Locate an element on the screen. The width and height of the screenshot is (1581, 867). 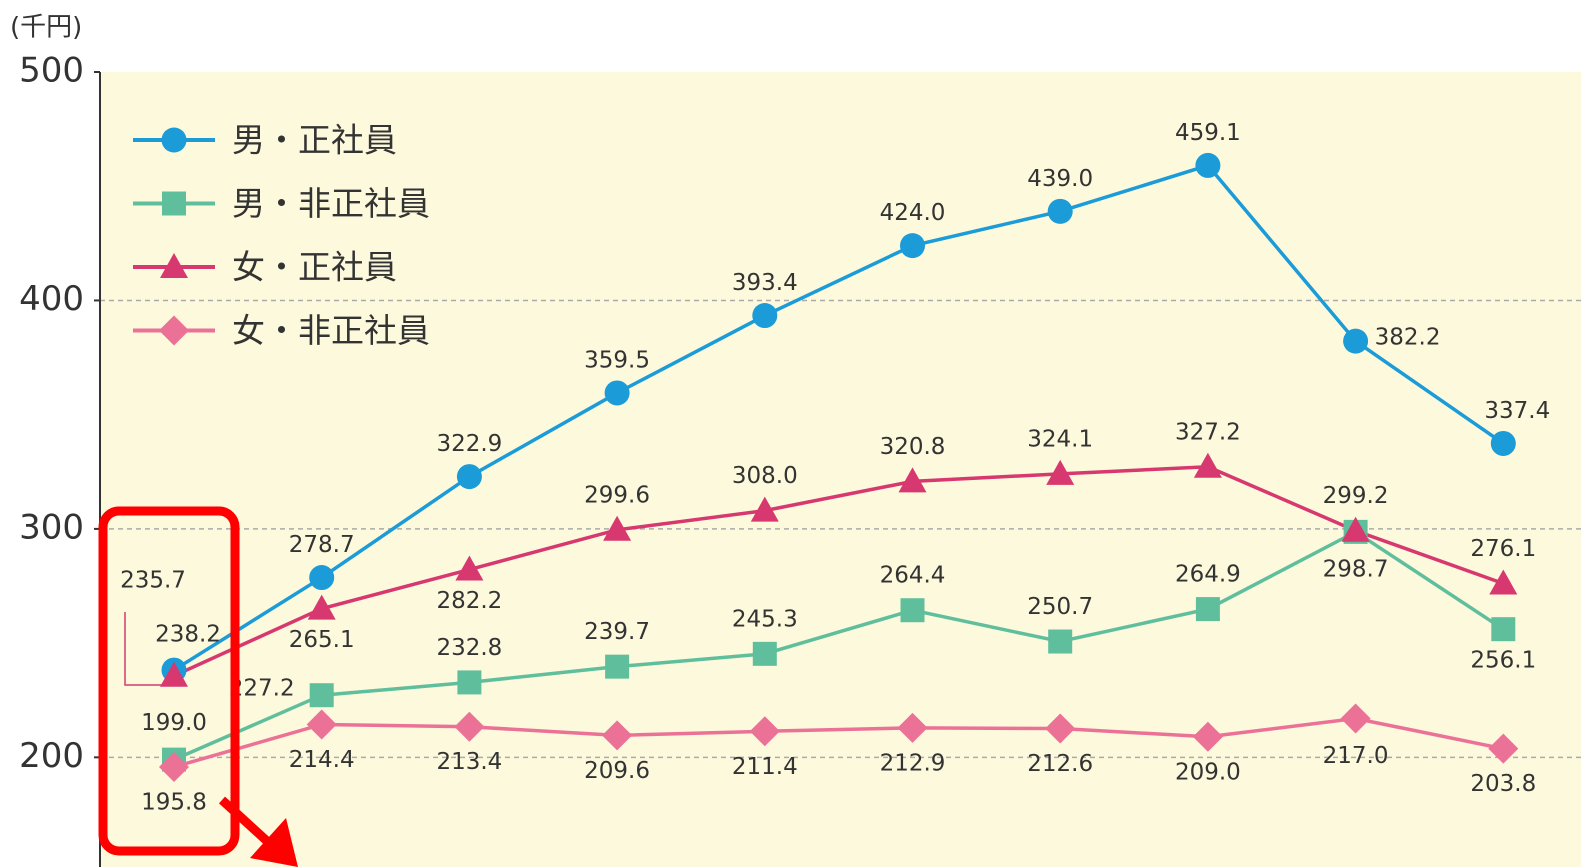
arrow-head is located at coordinates (274, 842).